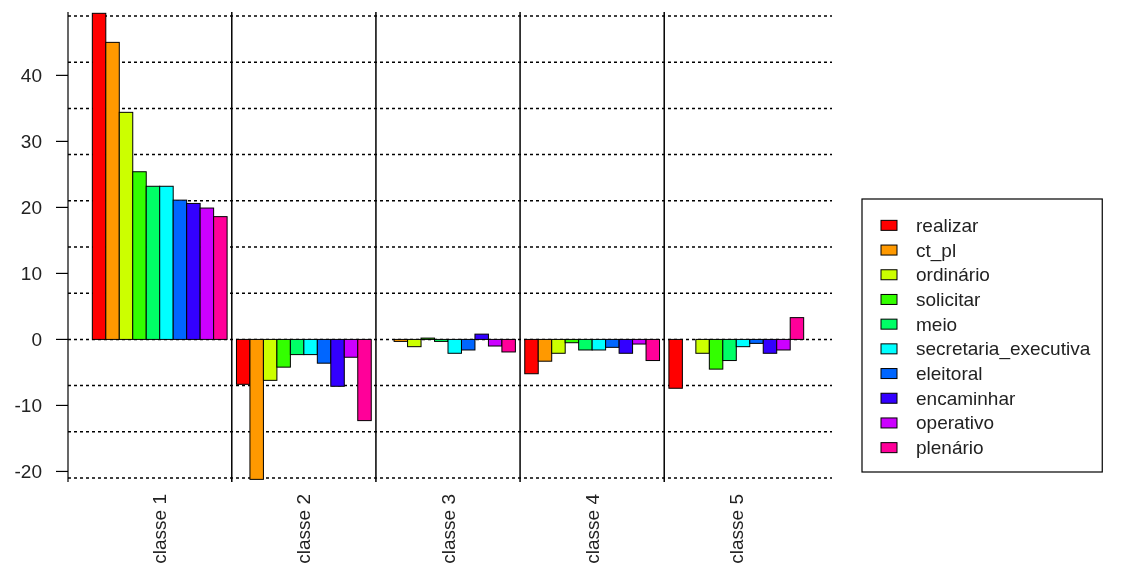 The image size is (1124, 581). What do you see at coordinates (28, 471) in the screenshot?
I see `y-tick-label: -20` at bounding box center [28, 471].